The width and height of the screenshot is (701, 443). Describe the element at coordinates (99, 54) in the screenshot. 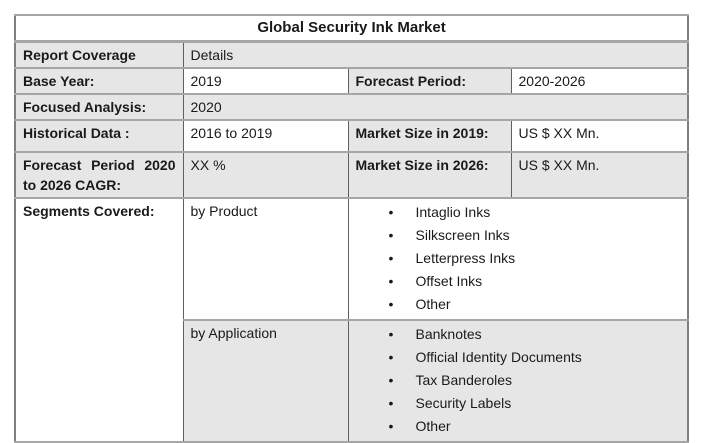

I see `report-coverage-label: Report Coverage` at that location.